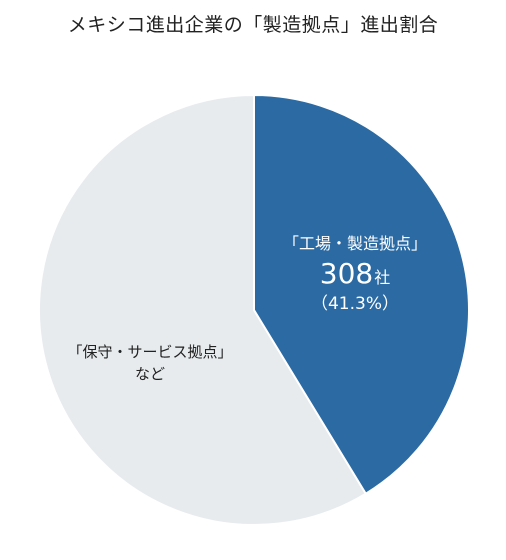 This screenshot has height=560, width=506. I want to click on chart-title: メキシコ進出企業の「製造拠点」進出割合, so click(253, 25).